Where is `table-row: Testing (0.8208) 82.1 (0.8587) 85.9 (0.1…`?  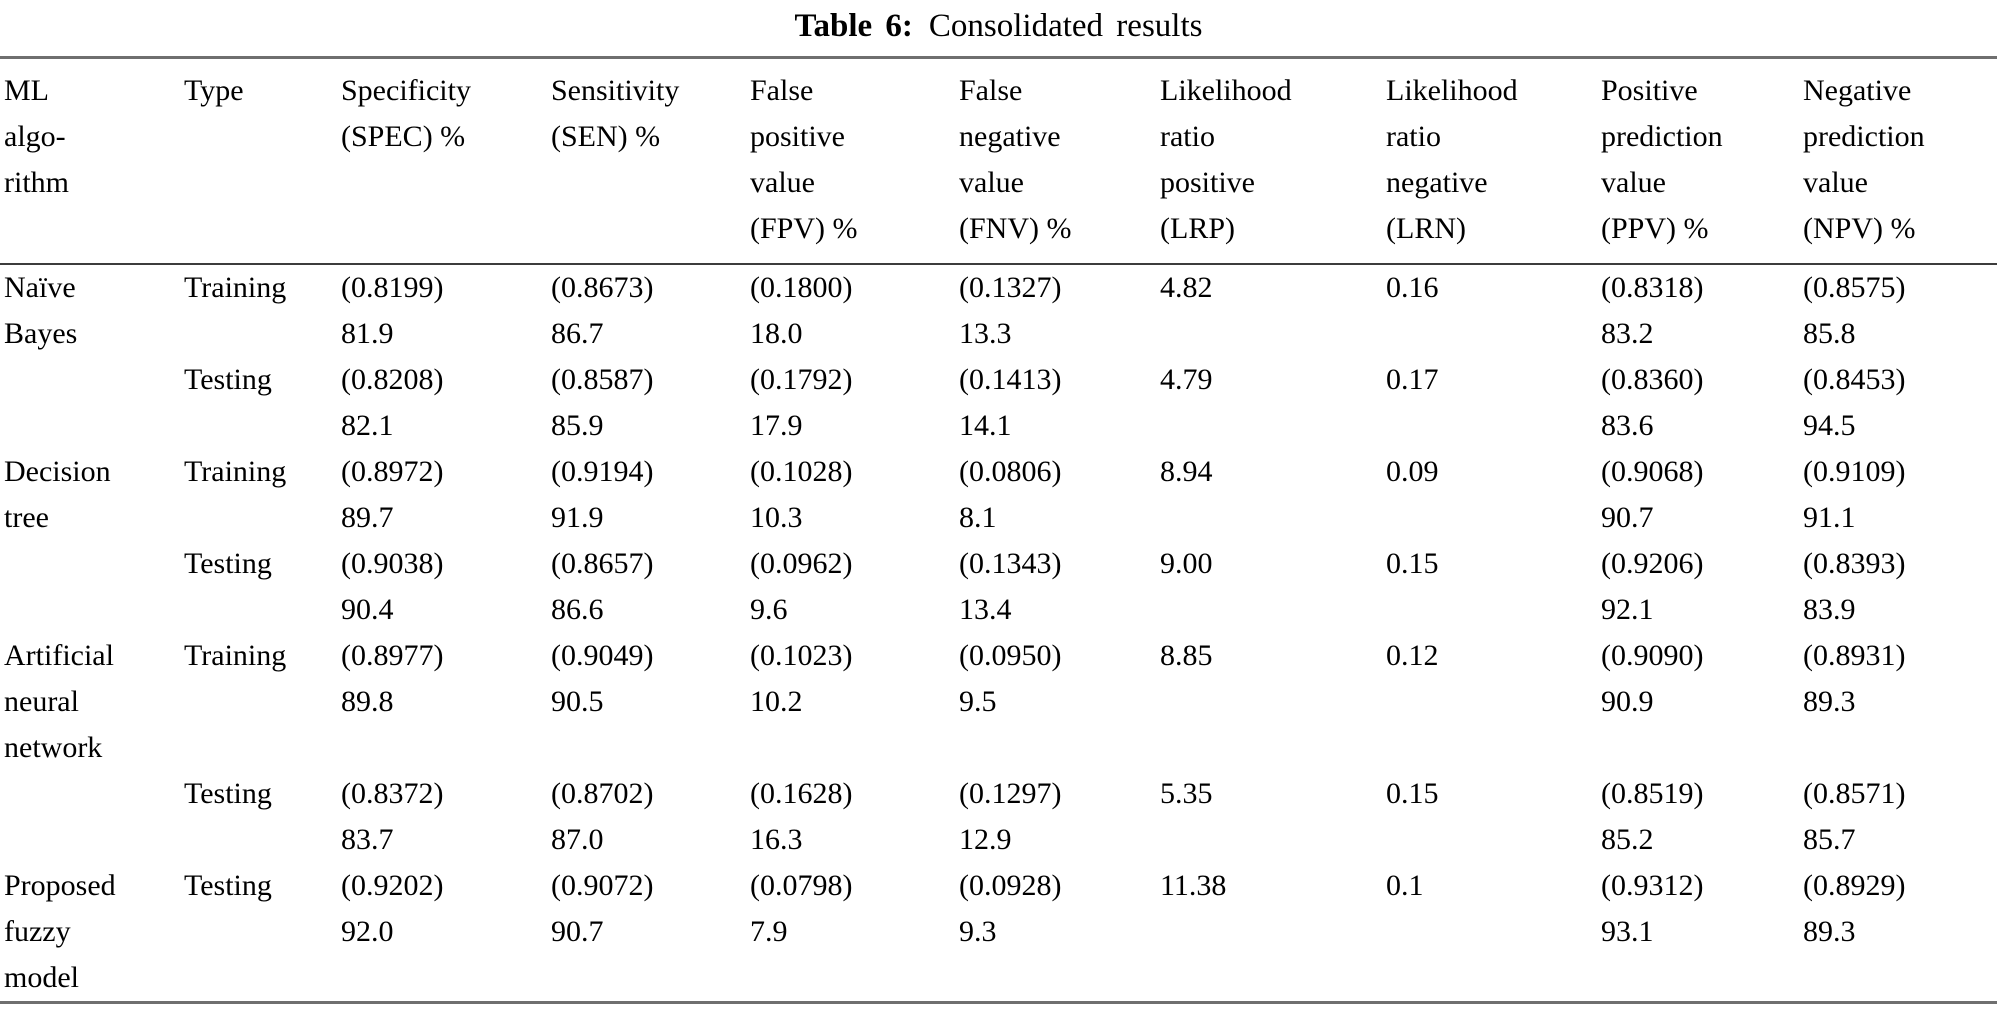
table-row: Testing (0.8208) 82.1 (0.8587) 85.9 (0.1… is located at coordinates (998, 403).